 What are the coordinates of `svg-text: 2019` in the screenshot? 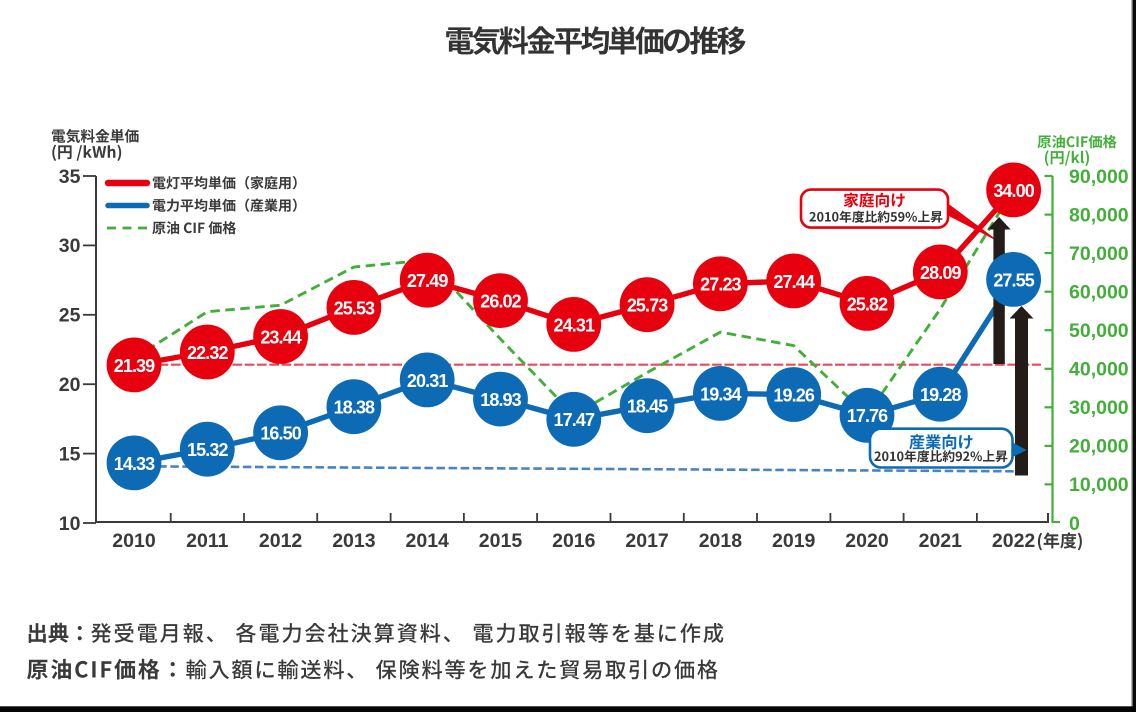 It's located at (794, 541).